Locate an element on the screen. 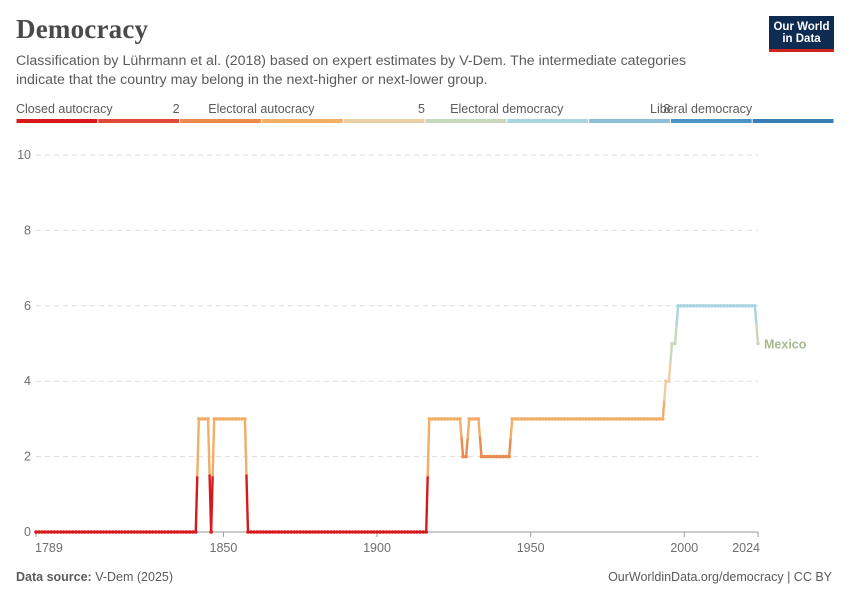  y-tick-label: 6 is located at coordinates (27, 306).